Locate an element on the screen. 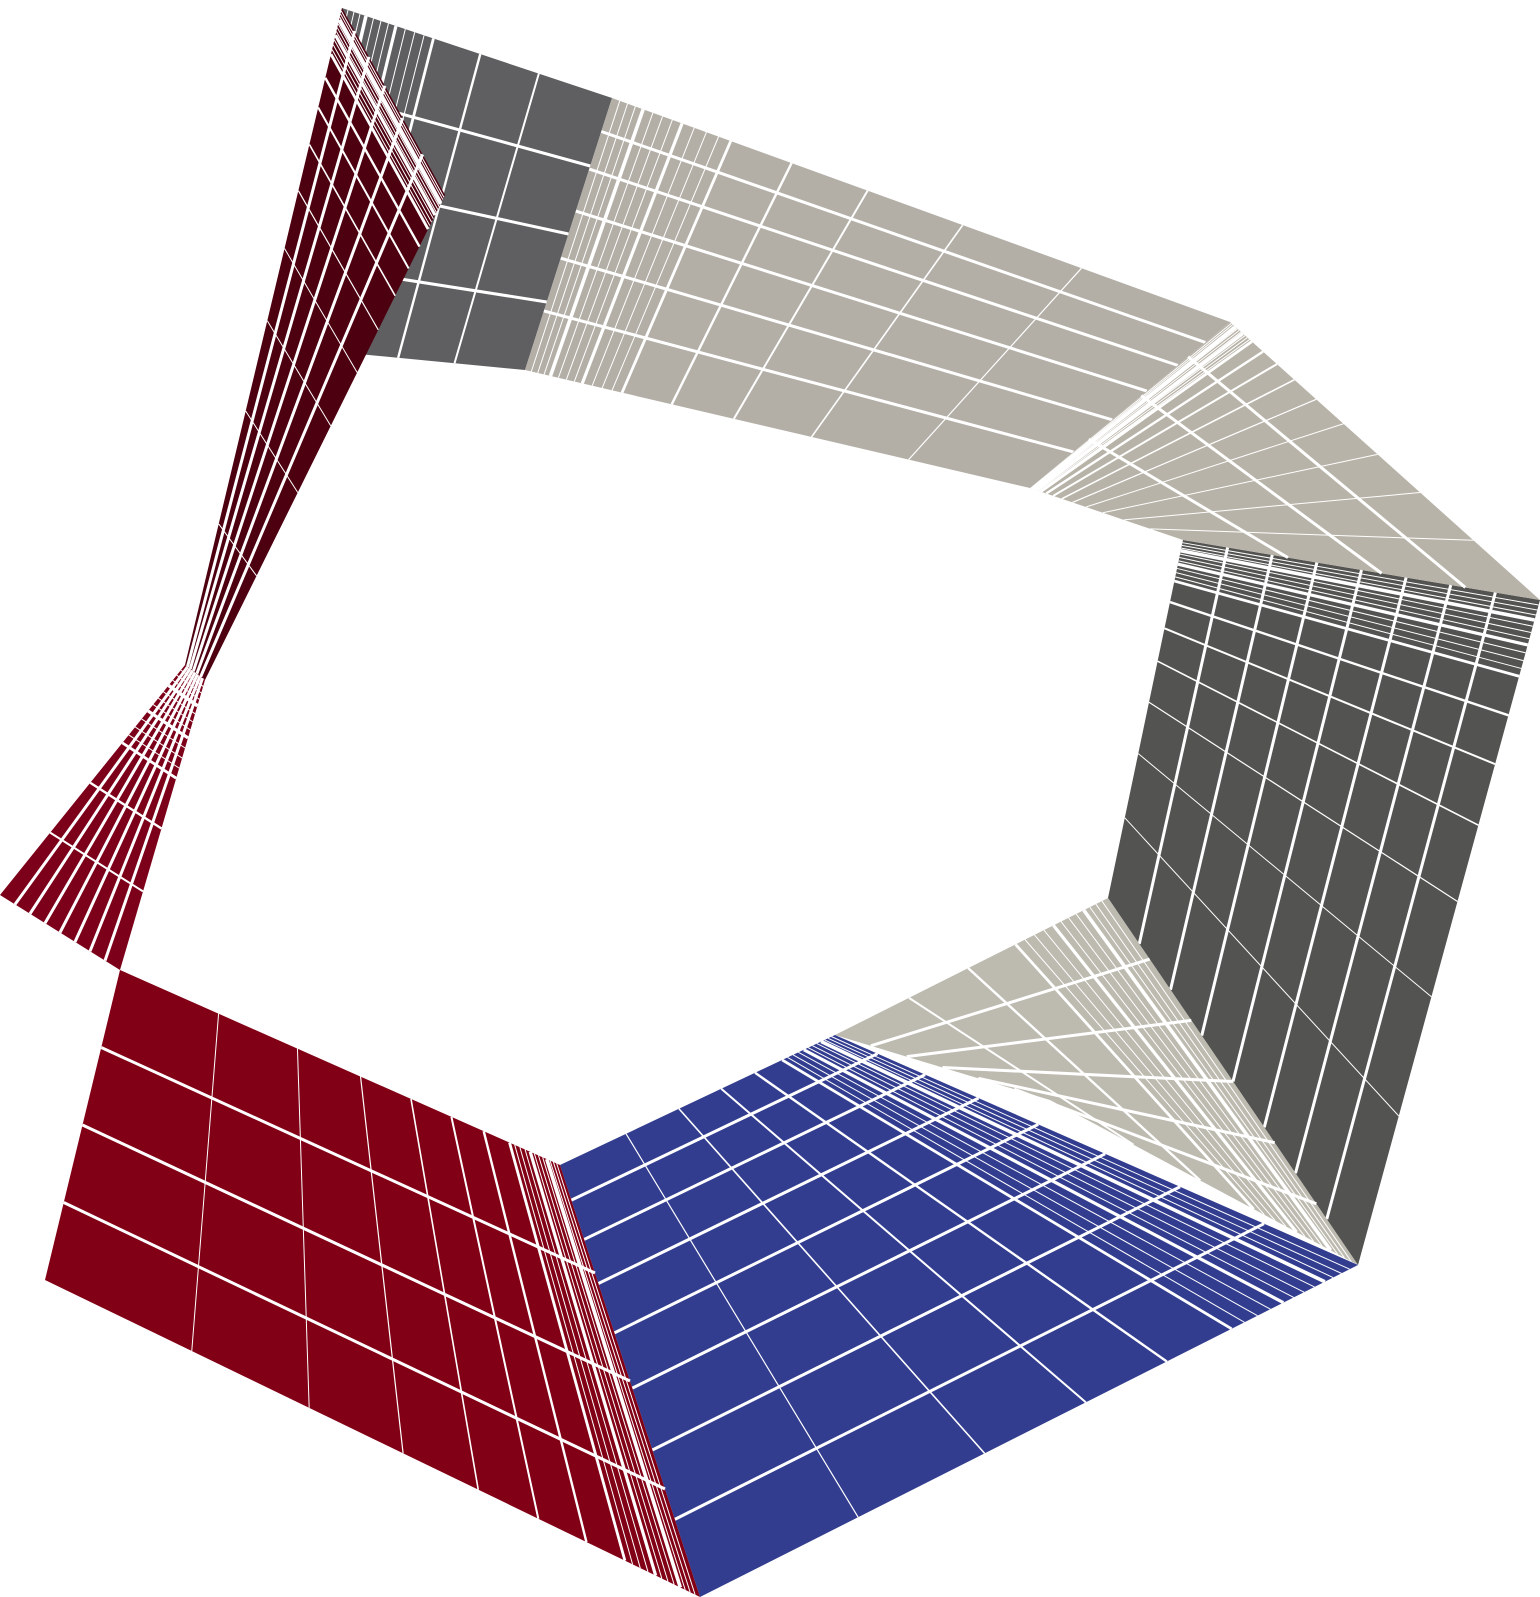 The height and width of the screenshot is (1597, 1540). face-right-dark-grey-grid-lines is located at coordinates (1331, 881).